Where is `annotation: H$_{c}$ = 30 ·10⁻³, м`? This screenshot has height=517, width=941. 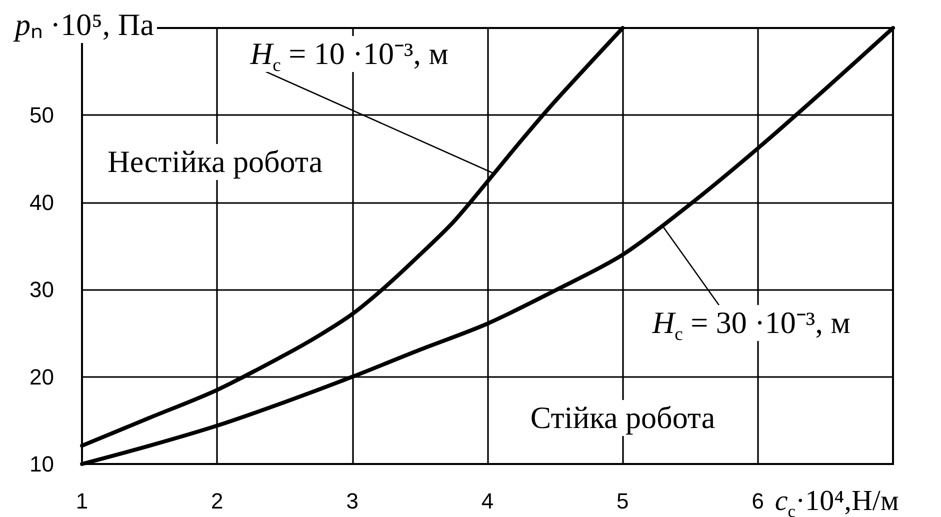 annotation: H$_{c}$ = 30 ·10⁻³, м is located at coordinates (751, 324).